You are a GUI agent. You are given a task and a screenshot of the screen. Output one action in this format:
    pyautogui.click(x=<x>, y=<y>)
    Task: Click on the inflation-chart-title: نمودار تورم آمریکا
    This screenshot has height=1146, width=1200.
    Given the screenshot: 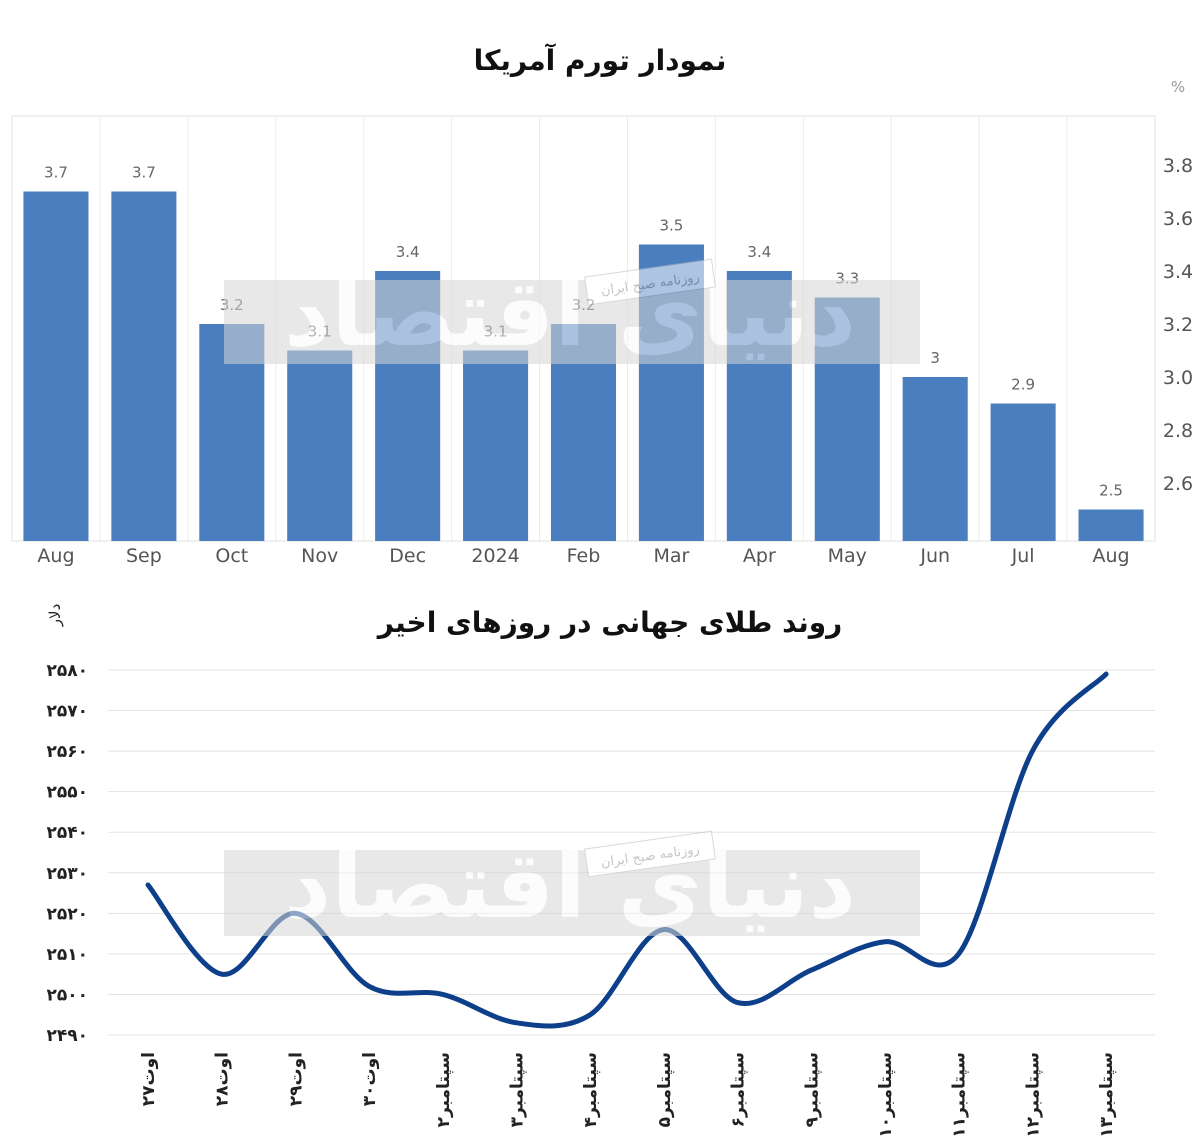 What is the action you would take?
    pyautogui.click(x=600, y=60)
    